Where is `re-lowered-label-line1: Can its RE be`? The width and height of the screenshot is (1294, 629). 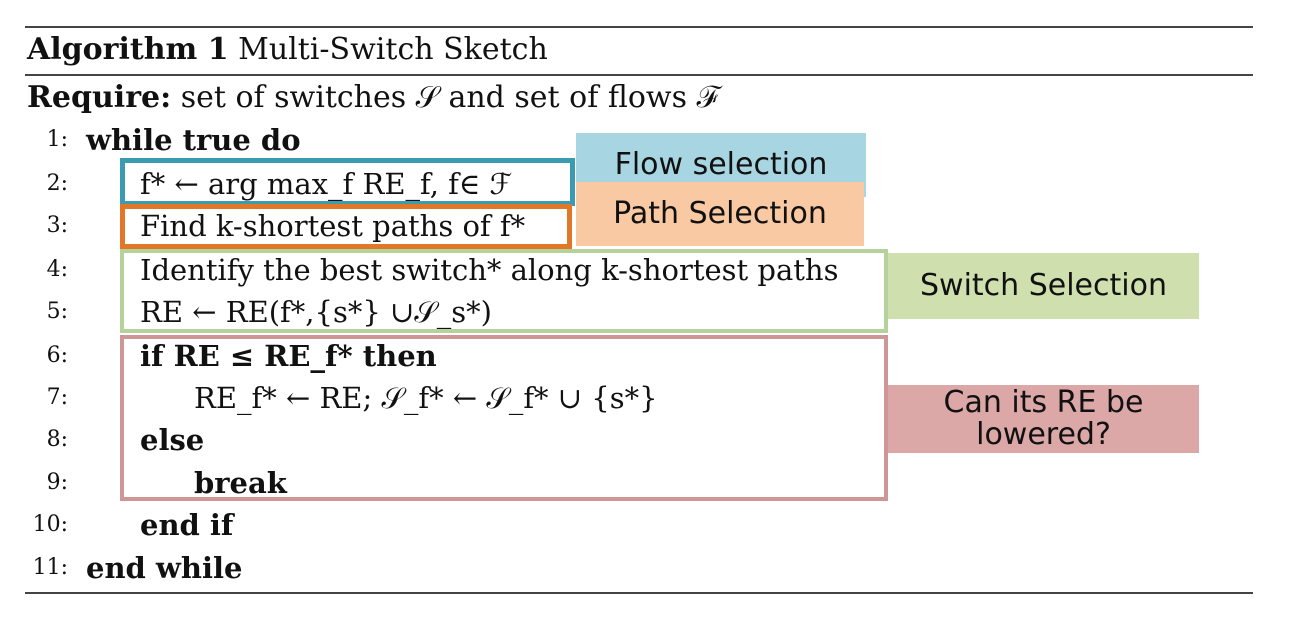 re-lowered-label-line1: Can its RE be is located at coordinates (1043, 402).